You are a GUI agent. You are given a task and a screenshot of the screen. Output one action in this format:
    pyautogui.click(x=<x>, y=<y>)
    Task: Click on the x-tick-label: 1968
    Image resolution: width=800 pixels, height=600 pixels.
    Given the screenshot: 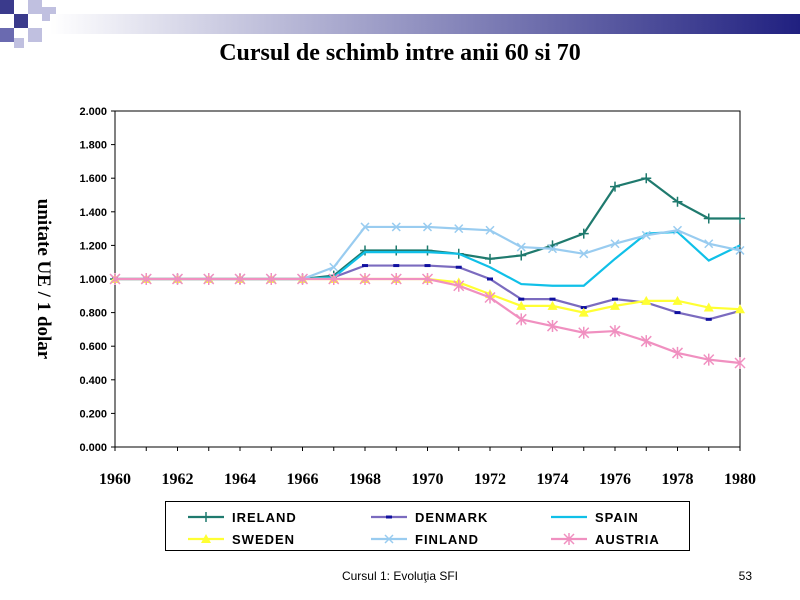 What is the action you would take?
    pyautogui.click(x=365, y=479)
    